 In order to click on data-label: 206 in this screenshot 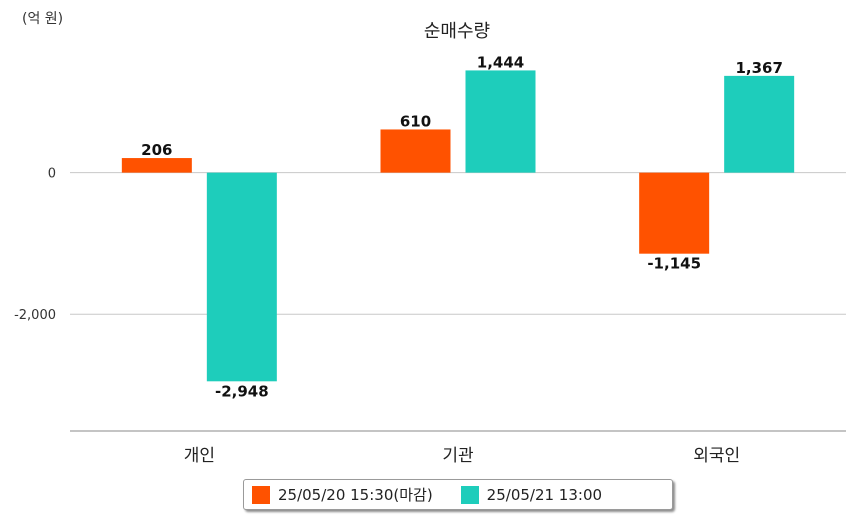, I will do `click(156, 150)`.